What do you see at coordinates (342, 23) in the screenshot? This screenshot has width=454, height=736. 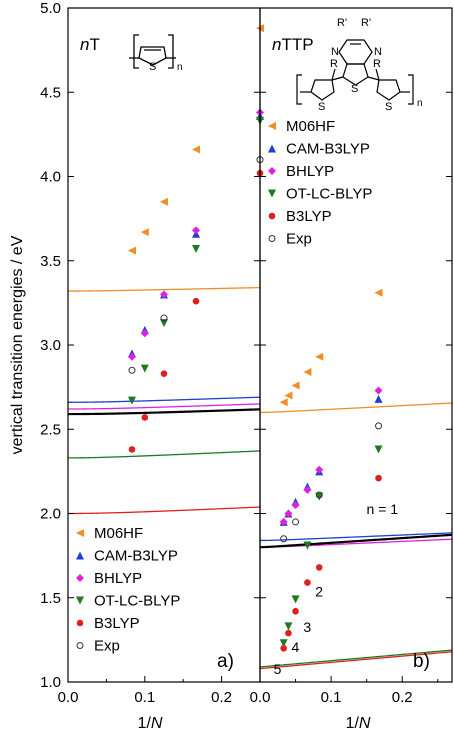 I see `ttp-label-r-prime-1: R'` at bounding box center [342, 23].